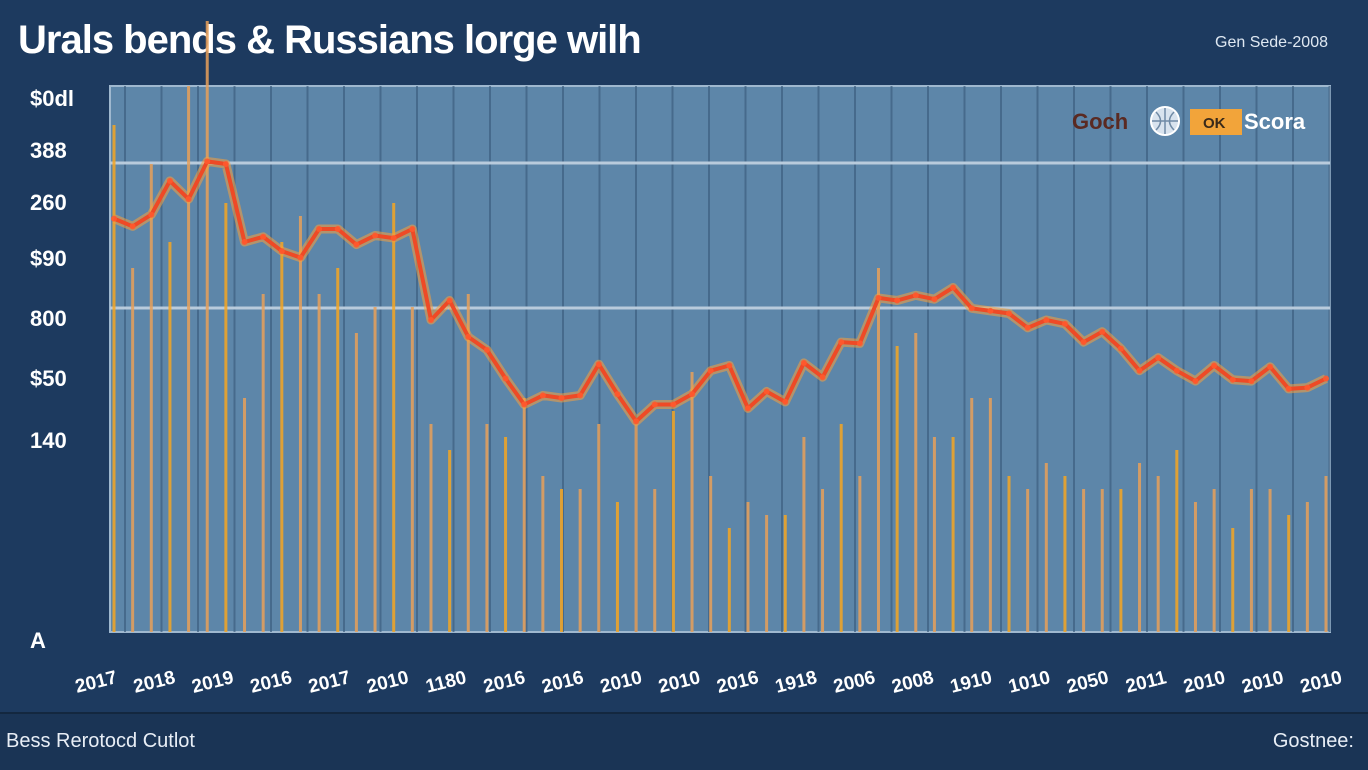  I want to click on y-tick-label: 140, so click(48, 440).